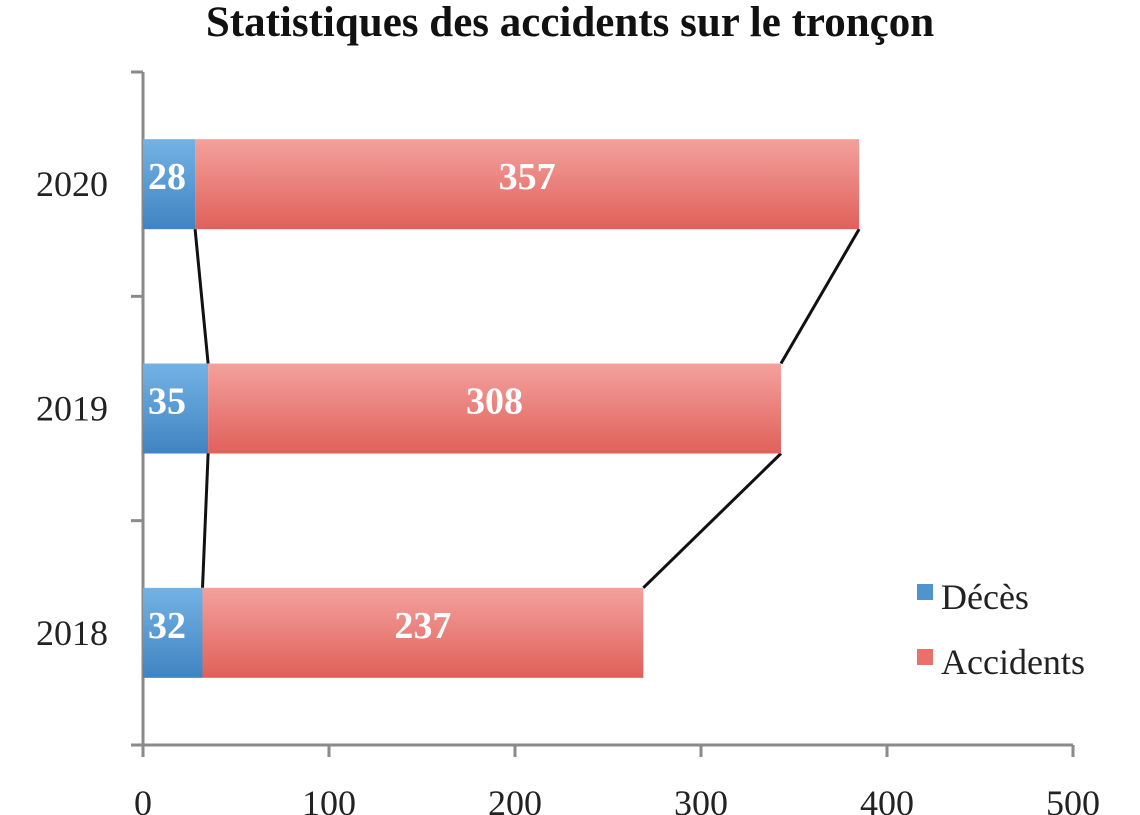  Describe the element at coordinates (167, 177) in the screenshot. I see `data-label-décès-2020: 28` at that location.